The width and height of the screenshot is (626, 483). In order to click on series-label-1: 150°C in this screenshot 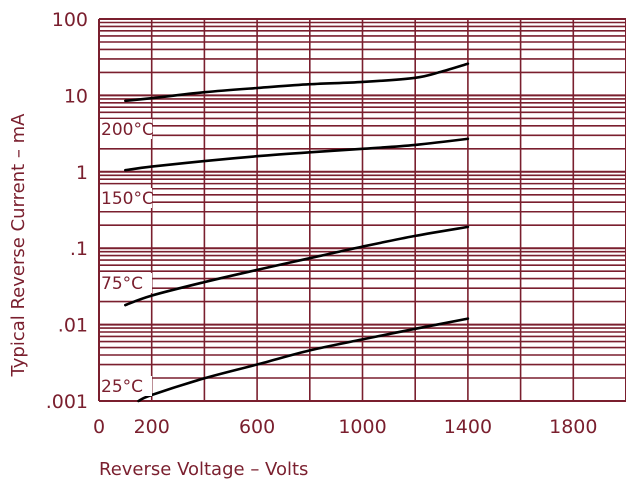, I will do `click(127, 199)`.